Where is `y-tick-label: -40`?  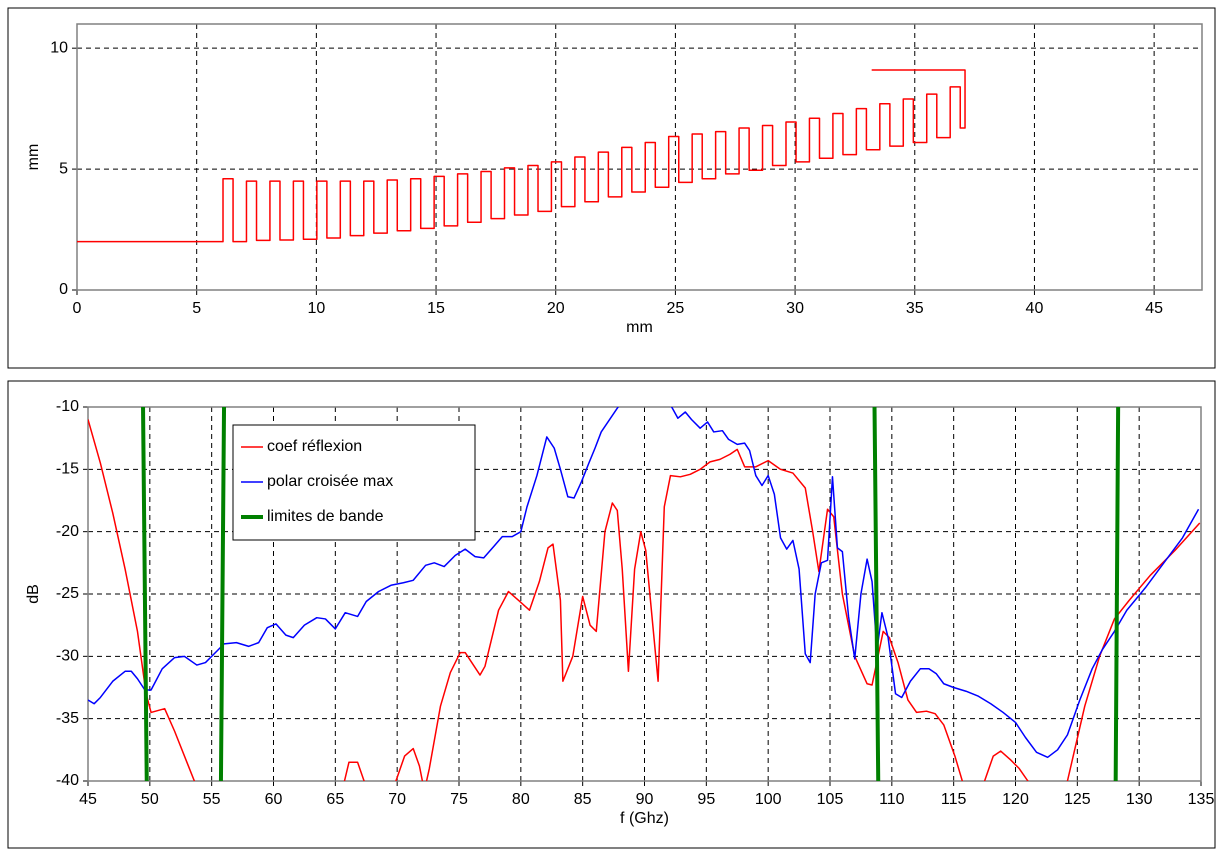 y-tick-label: -40 is located at coordinates (67, 780).